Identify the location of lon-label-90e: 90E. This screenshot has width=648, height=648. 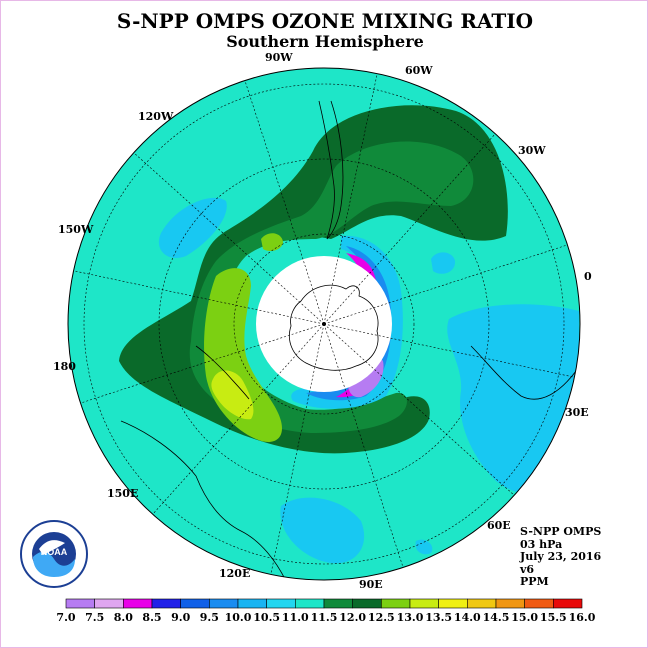
(371, 584).